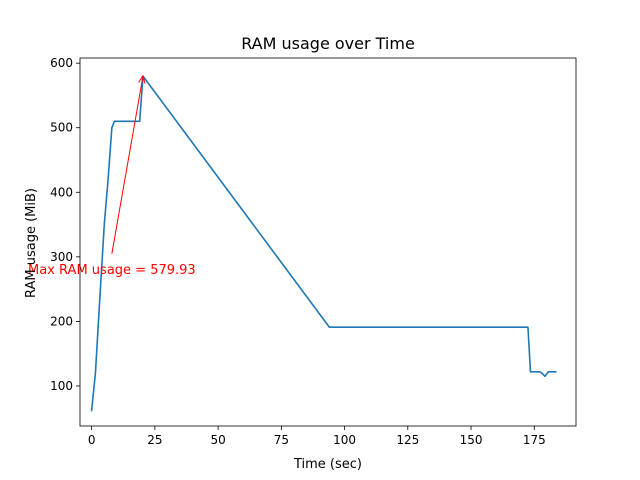  Describe the element at coordinates (328, 43) in the screenshot. I see `chart-title: RAM usage over Time` at that location.